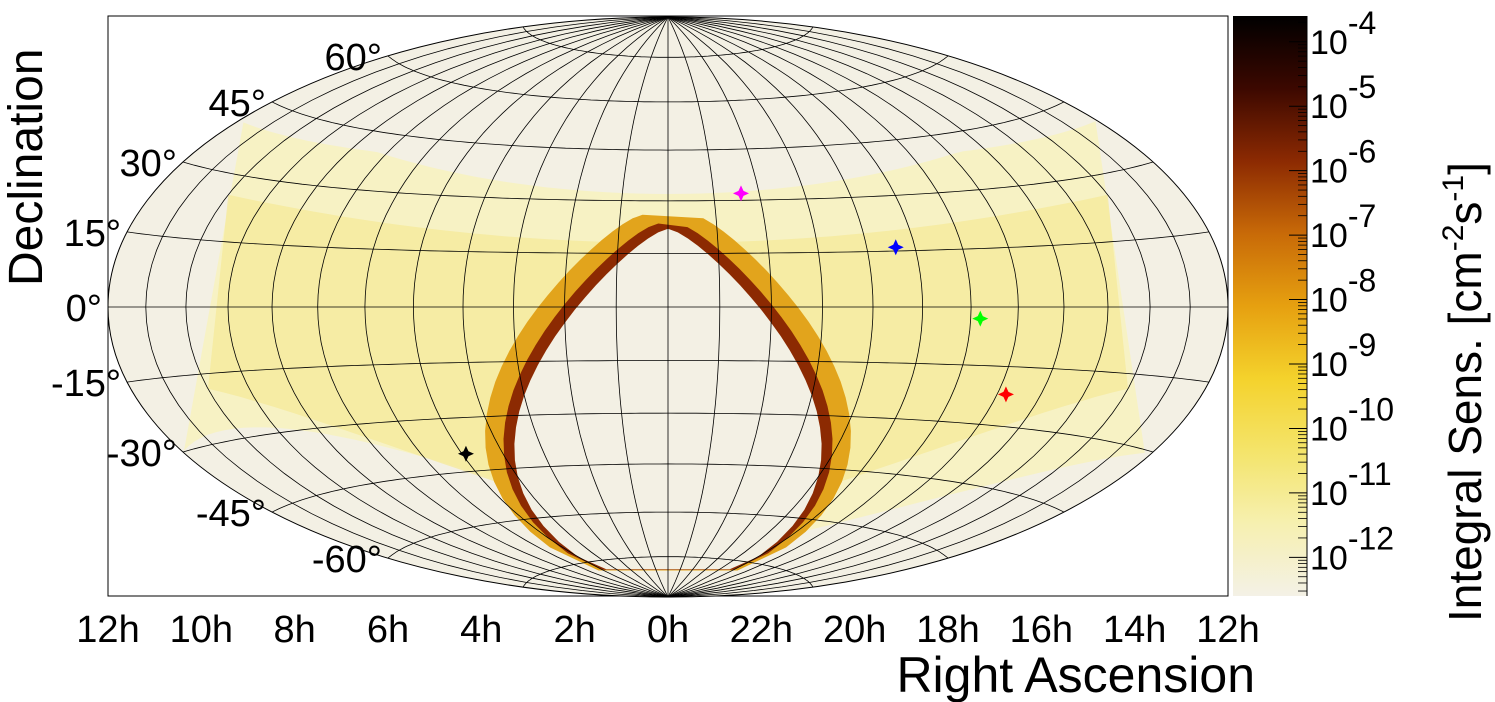  Describe the element at coordinates (1464, 392) in the screenshot. I see `colorbar-title: Integral Sens. [cm-2s-1]` at that location.